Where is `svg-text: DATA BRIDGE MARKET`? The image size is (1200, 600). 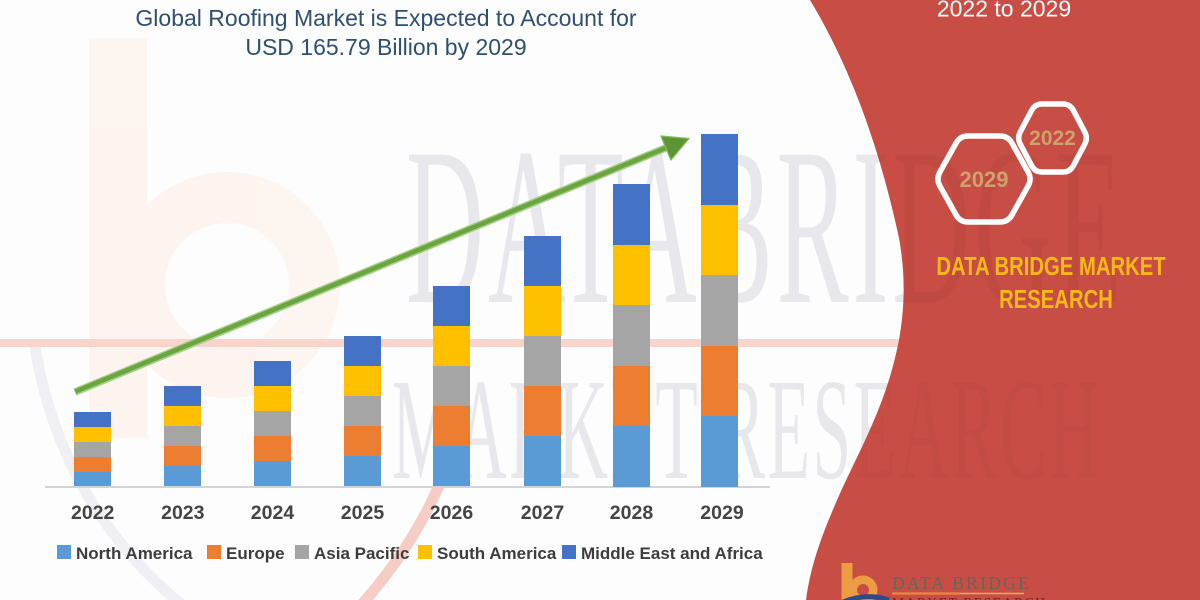
svg-text: DATA BRIDGE MARKET is located at coordinates (1050, 266).